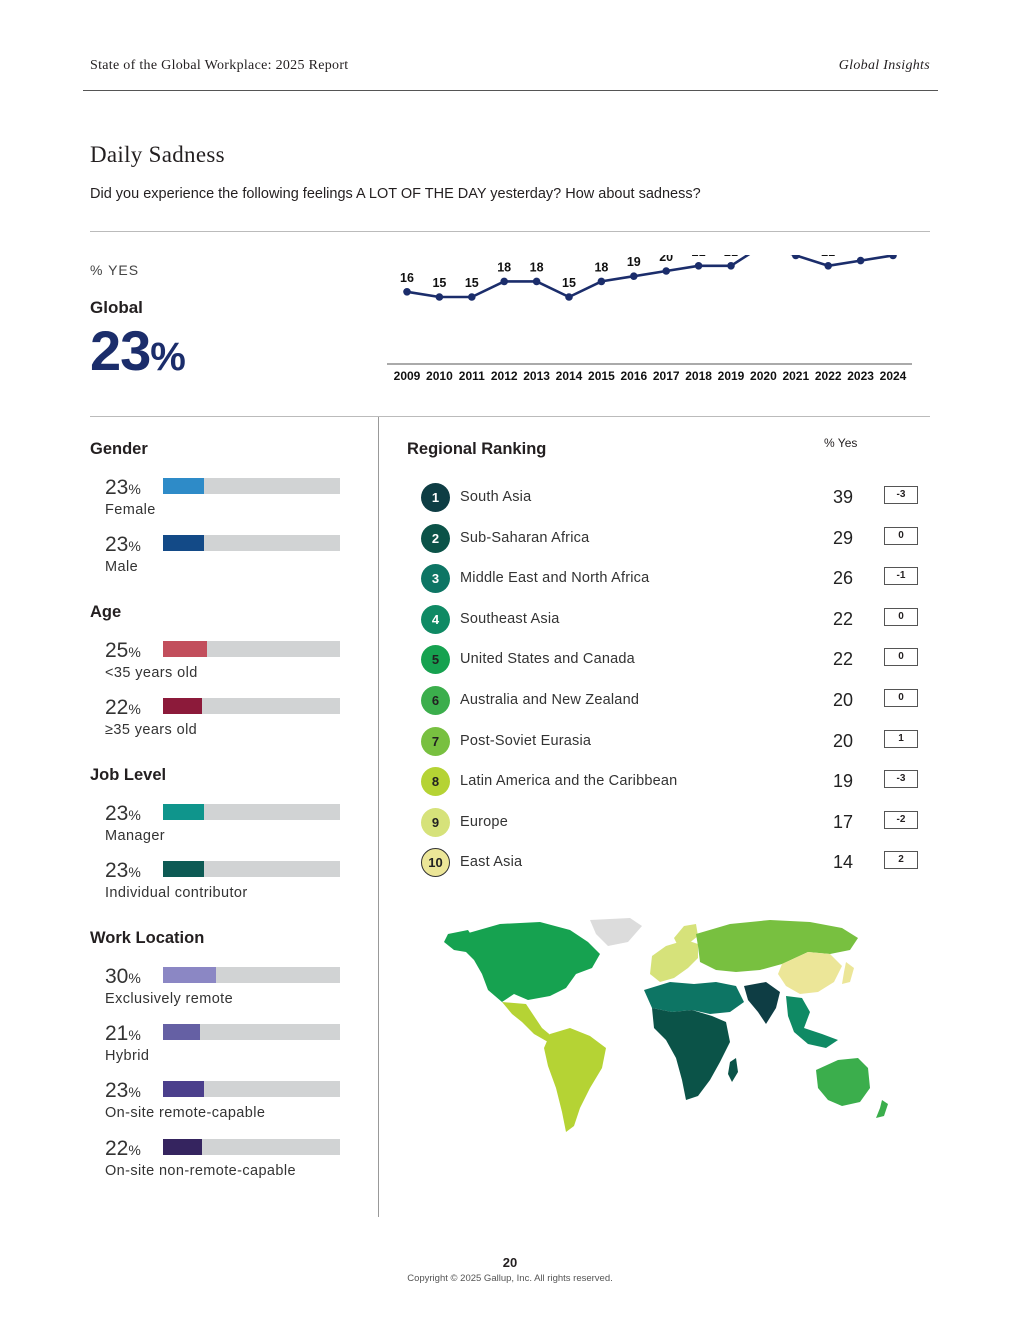  I want to click on stat-value: 21%, so click(123, 1034).